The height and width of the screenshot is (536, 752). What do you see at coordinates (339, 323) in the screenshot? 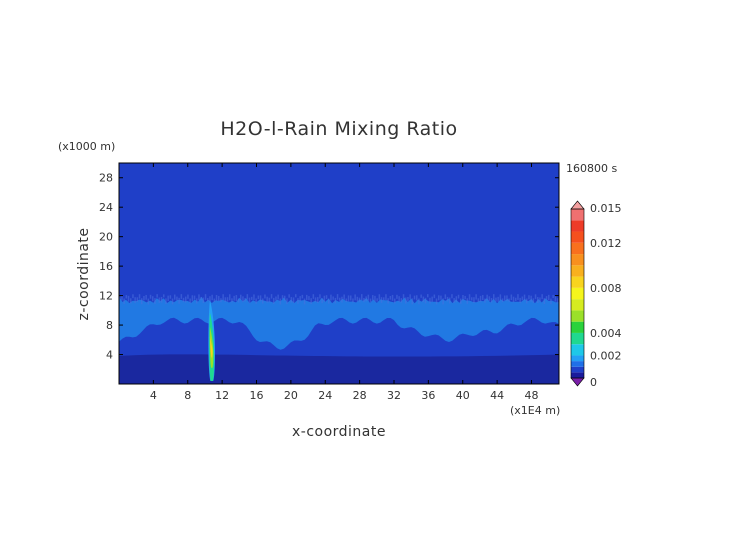
I see `cloud-band` at bounding box center [339, 323].